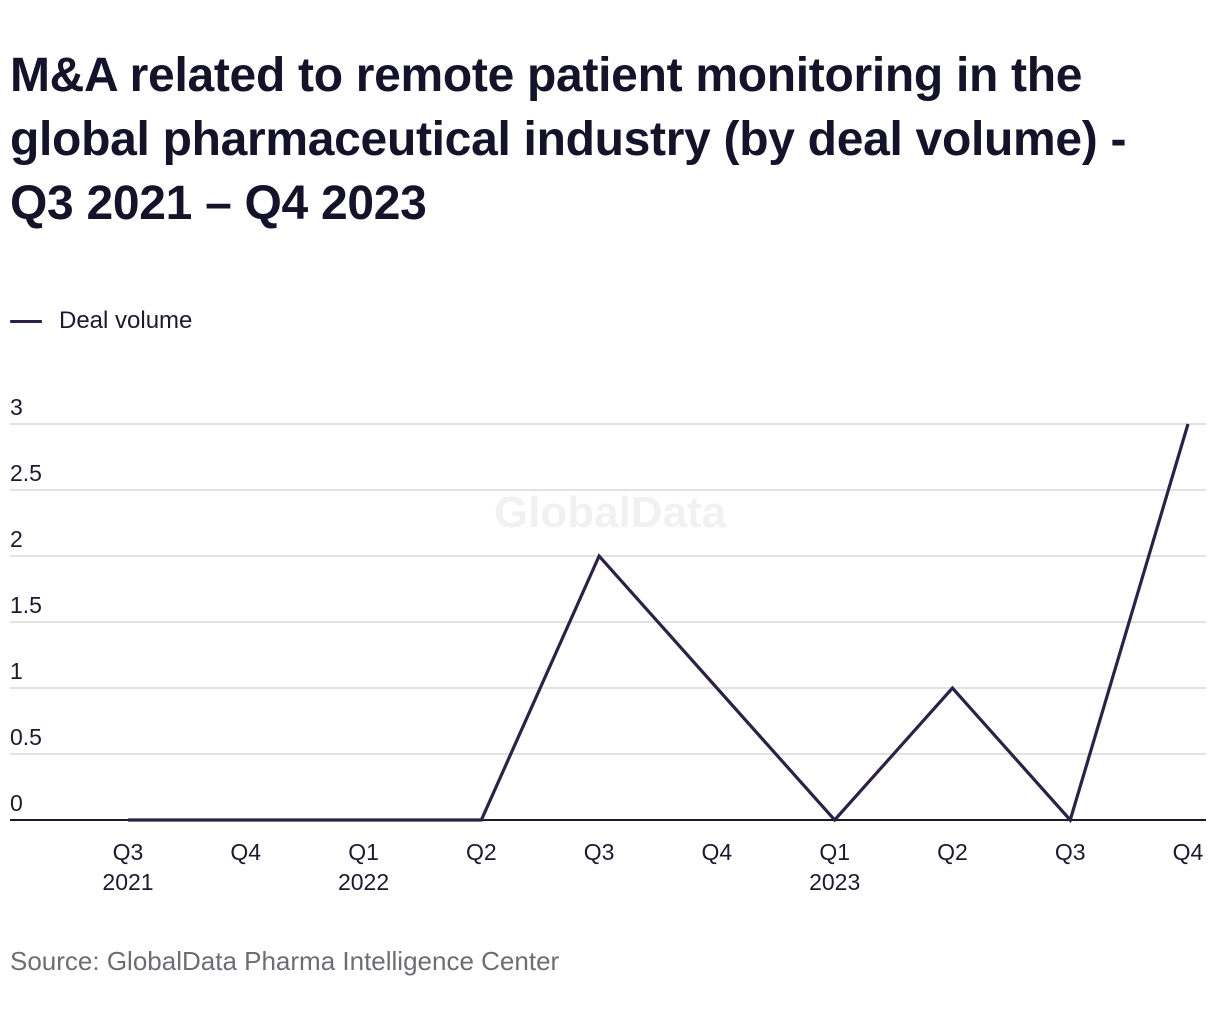 This screenshot has height=1020, width=1220. Describe the element at coordinates (127, 867) in the screenshot. I see `x-tick-label: Q3 2021` at that location.